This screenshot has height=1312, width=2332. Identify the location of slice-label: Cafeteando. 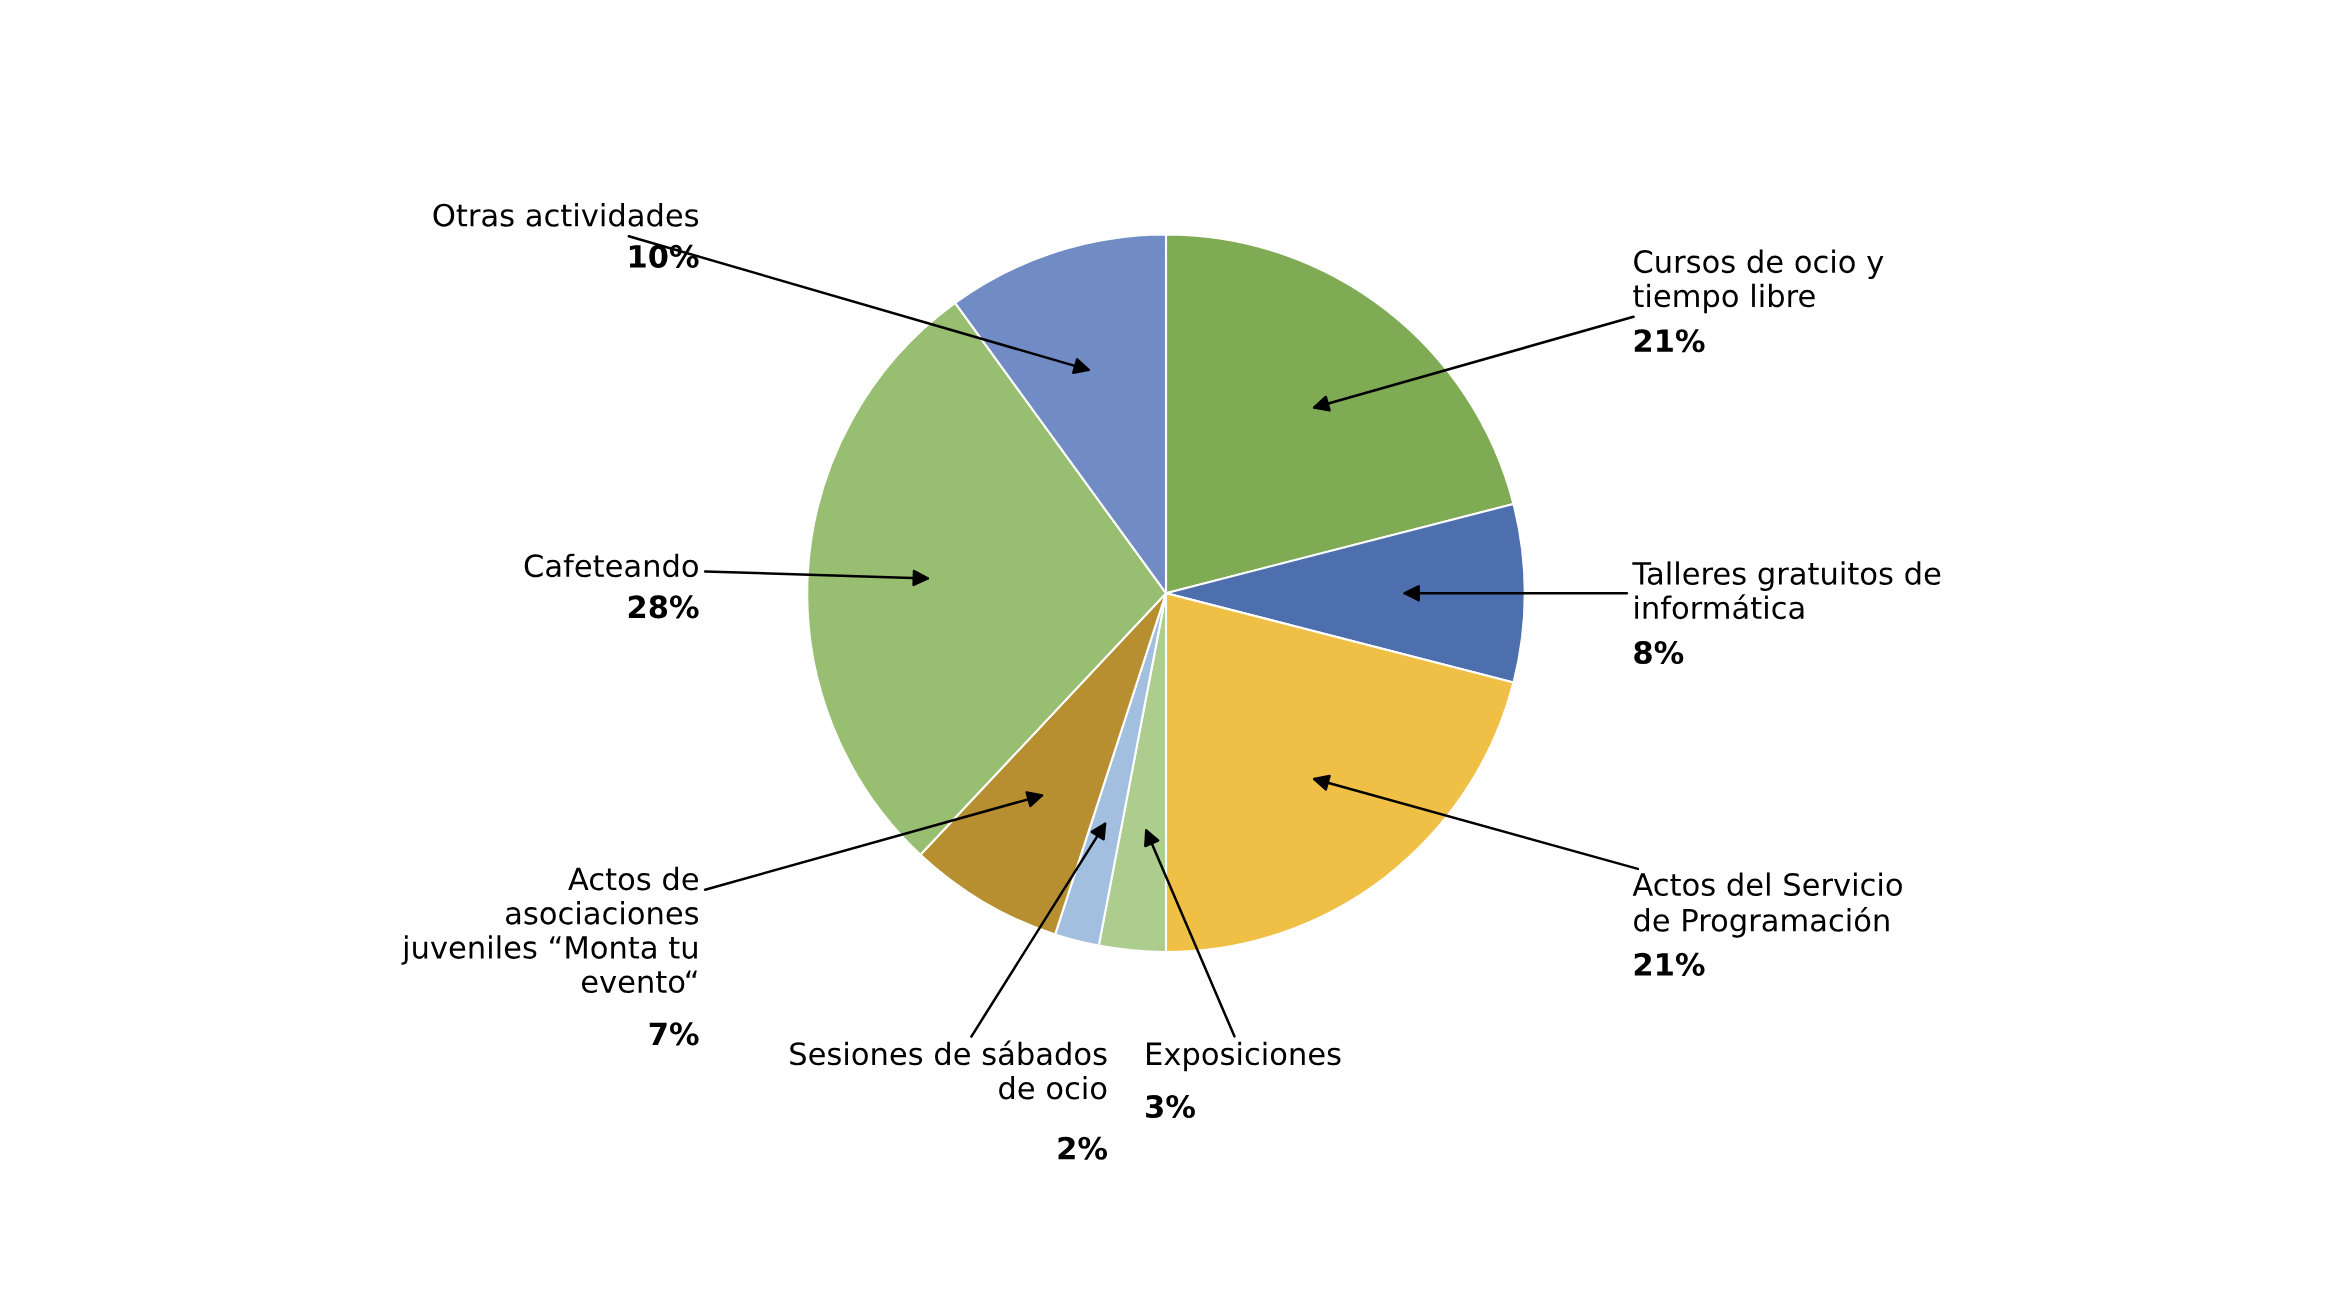
(611, 565).